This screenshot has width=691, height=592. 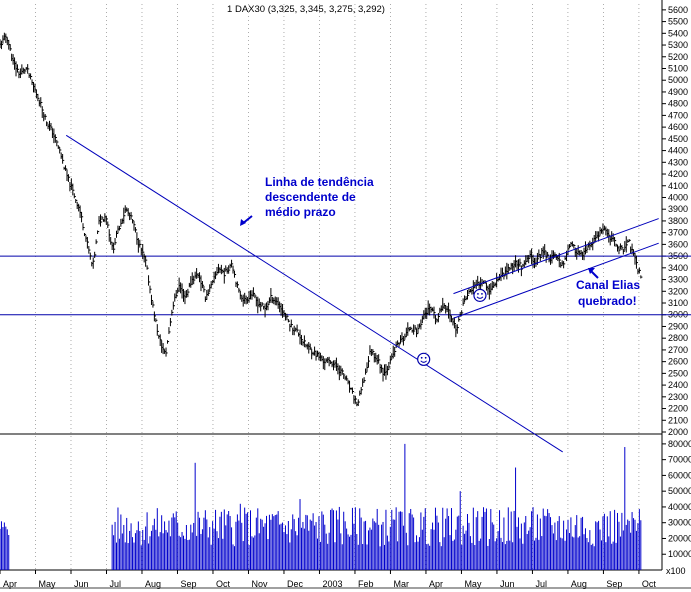 What do you see at coordinates (678, 151) in the screenshot?
I see `y-tick-label: 4400` at bounding box center [678, 151].